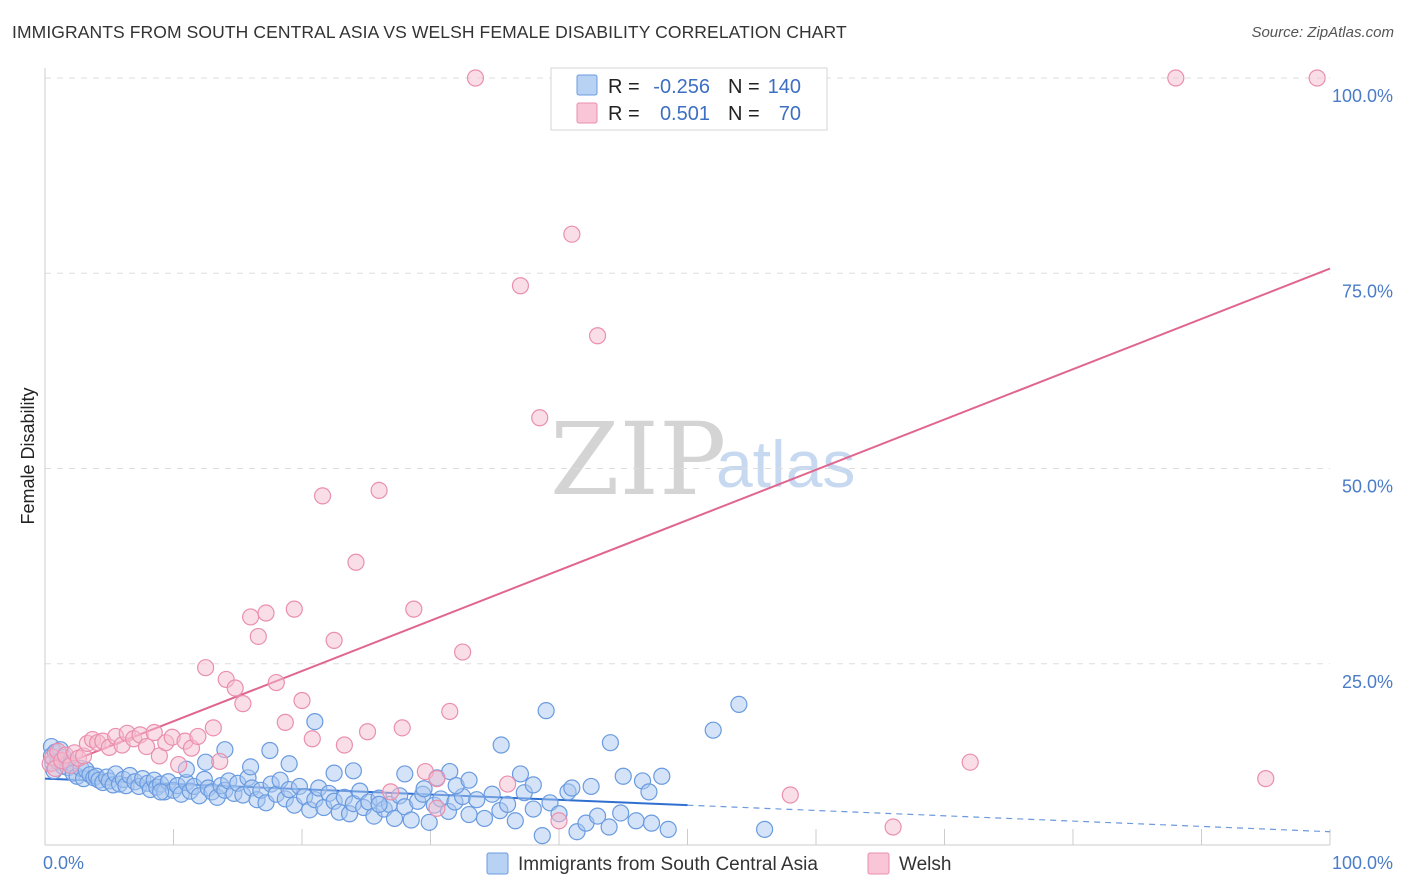 Image resolution: width=1406 pixels, height=892 pixels. Describe the element at coordinates (587, 85) in the screenshot. I see `stats-blue-swatch` at that location.